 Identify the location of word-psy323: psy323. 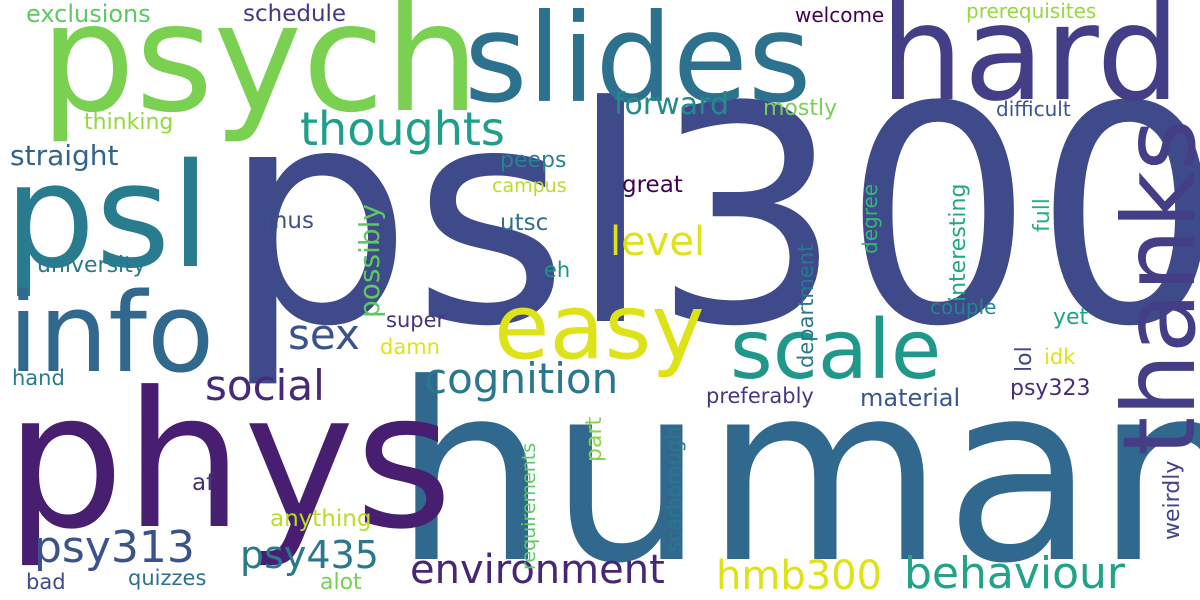
(1050, 388).